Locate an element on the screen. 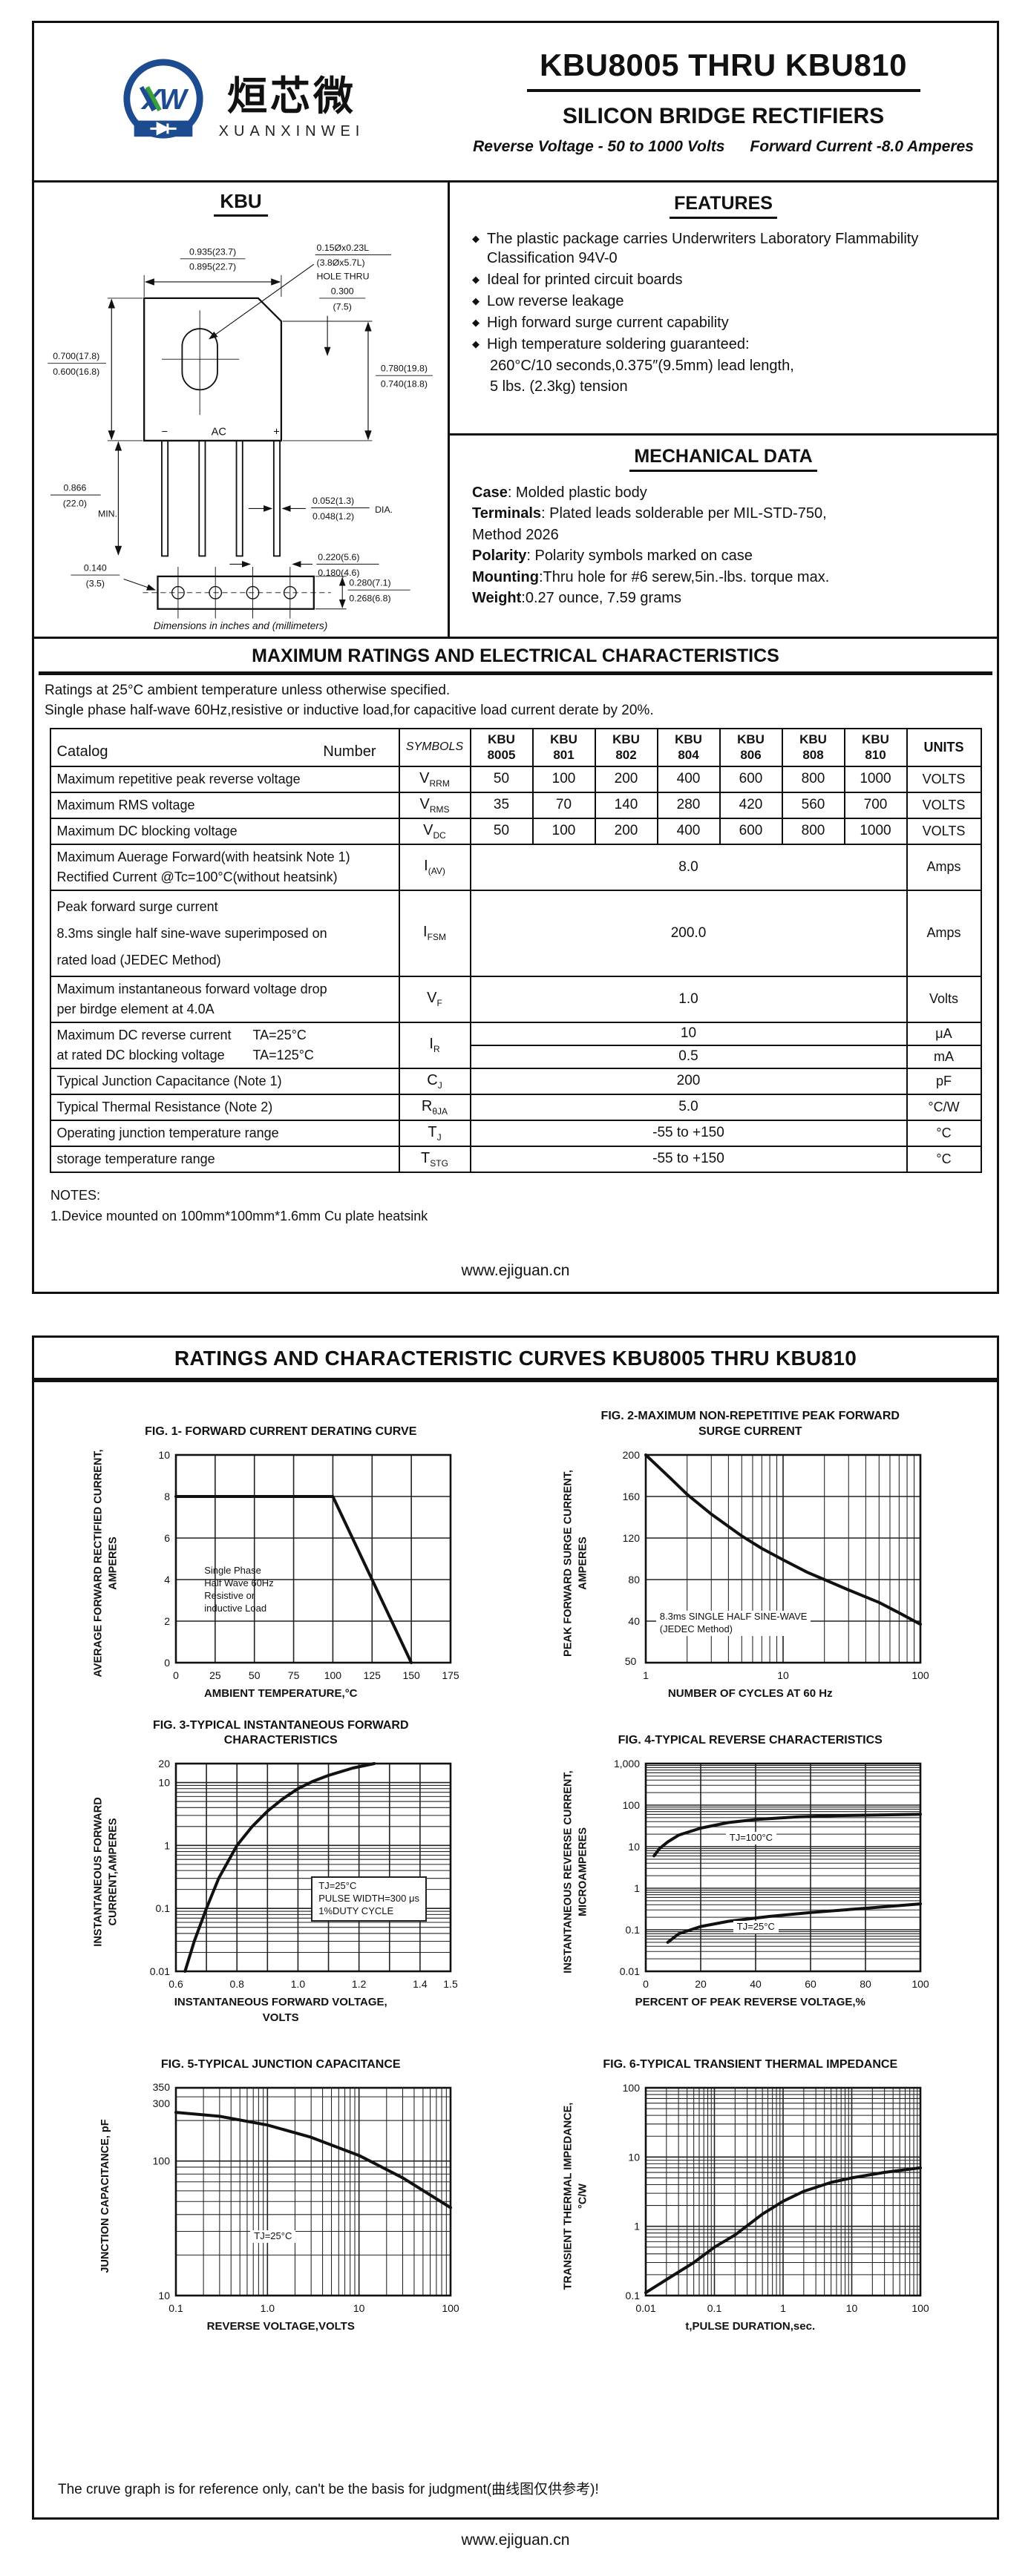  mechanical-heading: MECHANICAL DATA is located at coordinates (723, 459).